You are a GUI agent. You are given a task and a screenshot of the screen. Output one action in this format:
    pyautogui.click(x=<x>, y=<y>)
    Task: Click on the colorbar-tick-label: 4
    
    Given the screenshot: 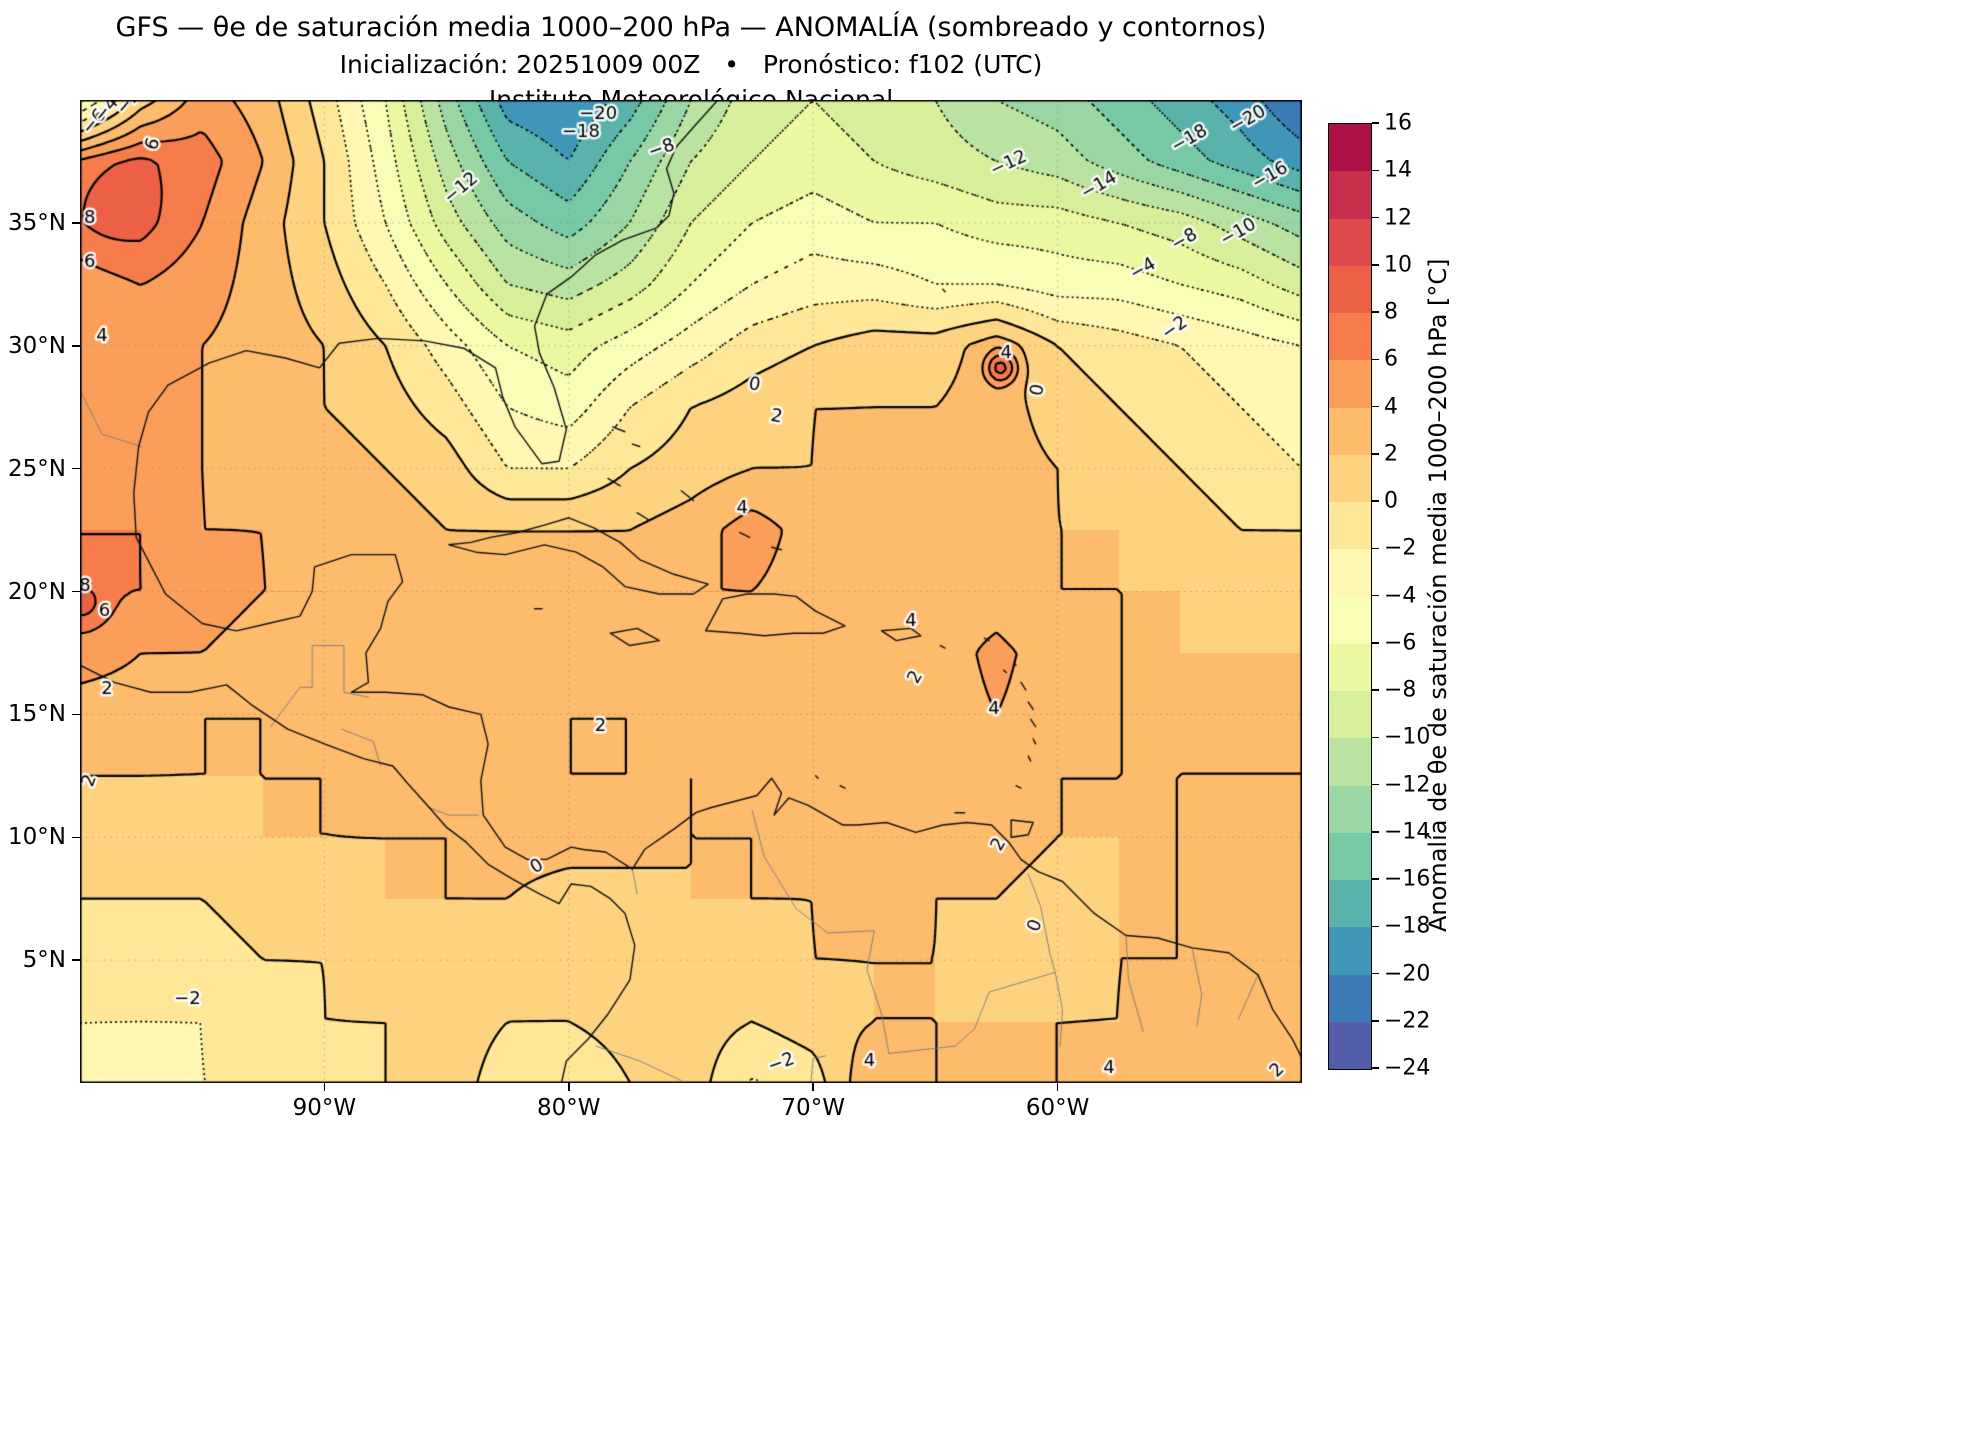 What is the action you would take?
    pyautogui.click(x=1391, y=406)
    